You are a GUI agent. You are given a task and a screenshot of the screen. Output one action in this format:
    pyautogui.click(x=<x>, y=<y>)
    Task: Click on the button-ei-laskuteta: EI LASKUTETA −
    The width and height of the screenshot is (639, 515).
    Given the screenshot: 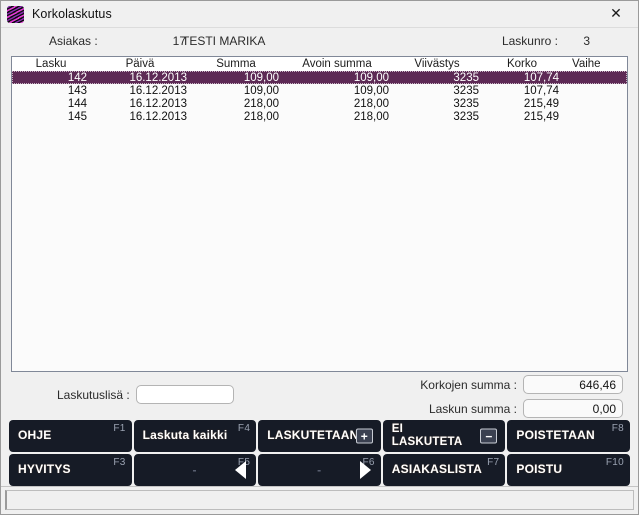 What is the action you would take?
    pyautogui.click(x=444, y=436)
    